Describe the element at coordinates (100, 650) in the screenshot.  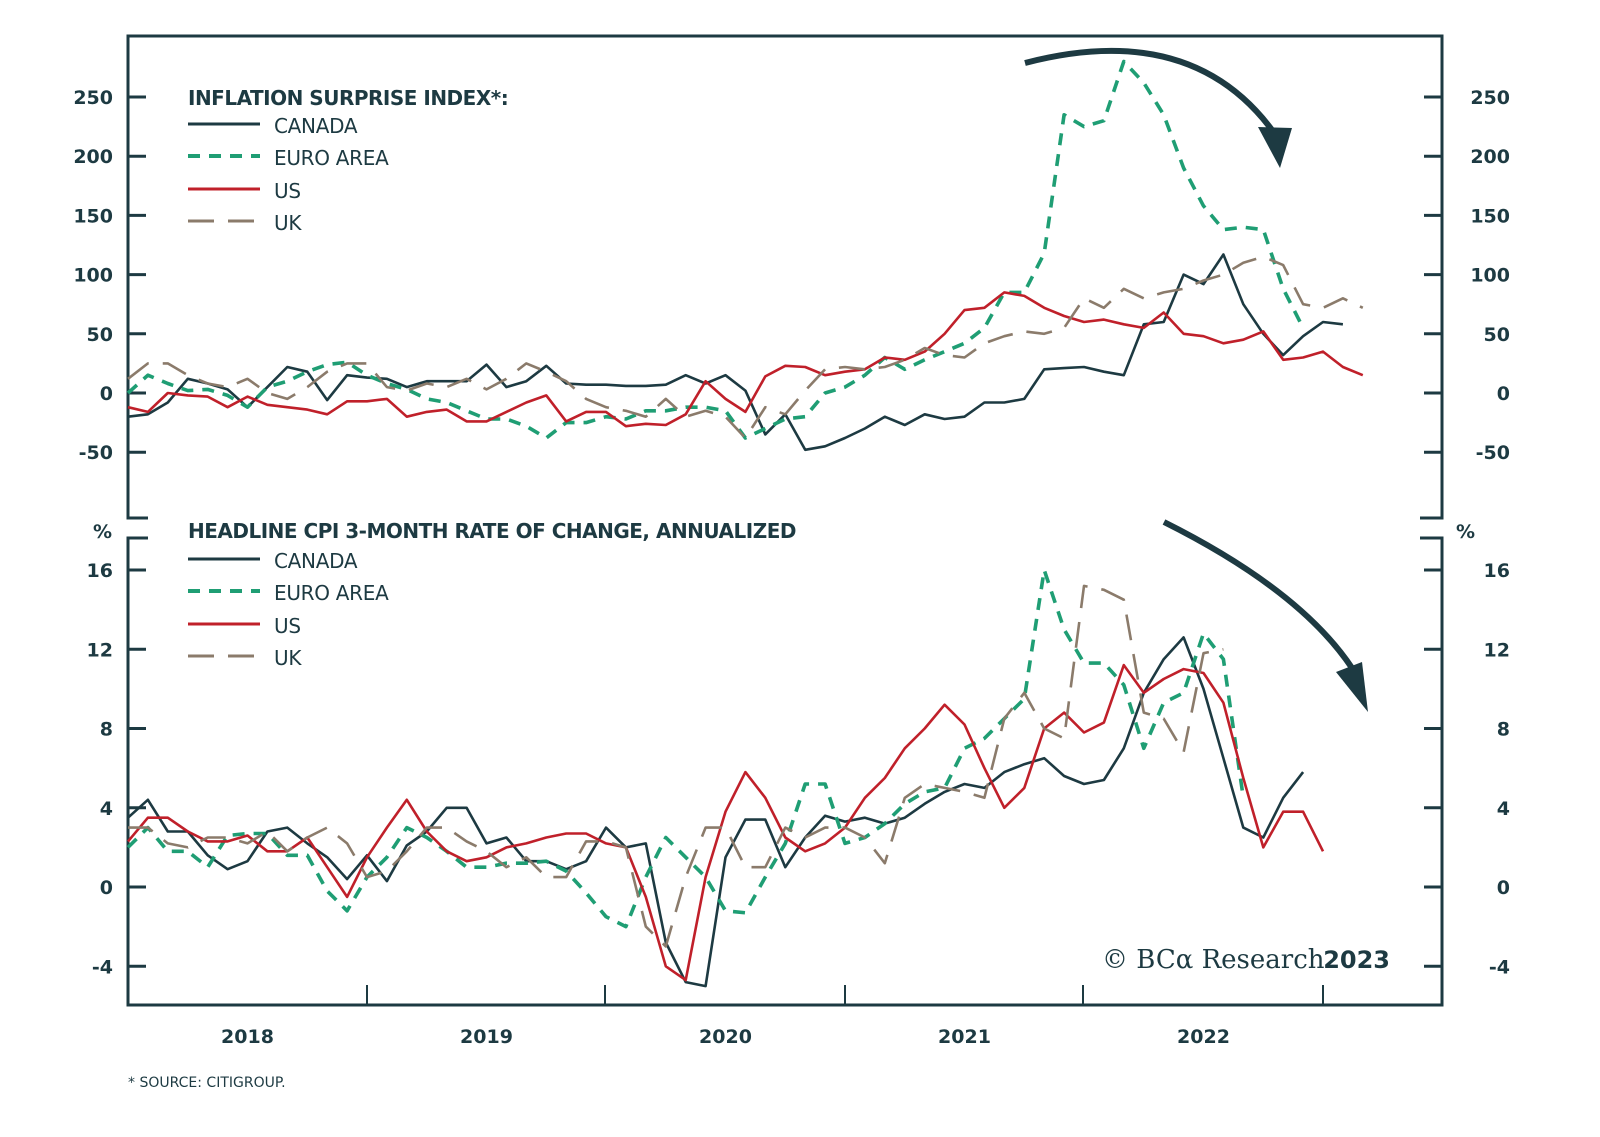
I see `y-tick-label-left: 12` at that location.